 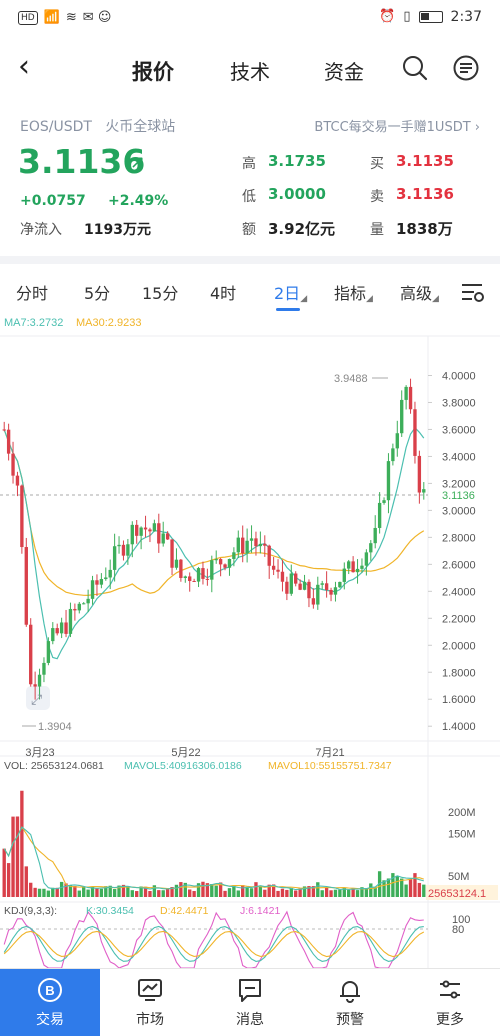 I want to click on dropdown-caret-icon: ◢, so click(x=369, y=299).